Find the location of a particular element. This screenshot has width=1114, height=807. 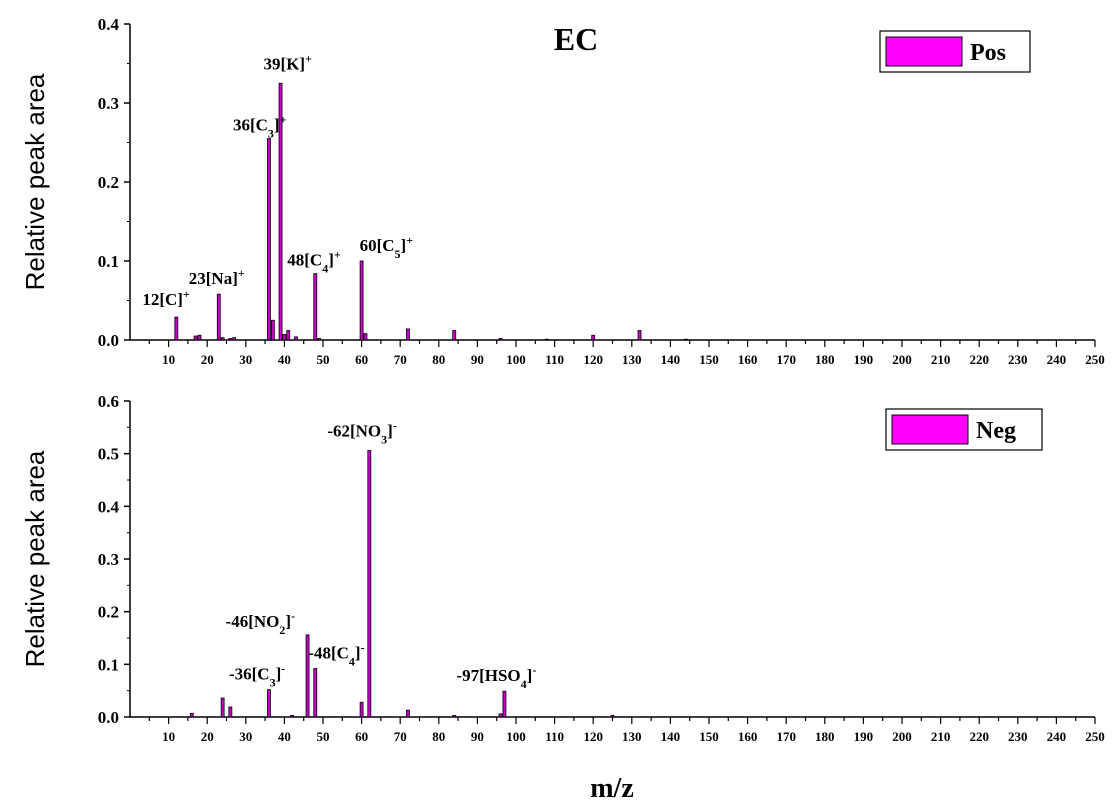

peak-annotation: 36[C3]+ is located at coordinates (260, 127).